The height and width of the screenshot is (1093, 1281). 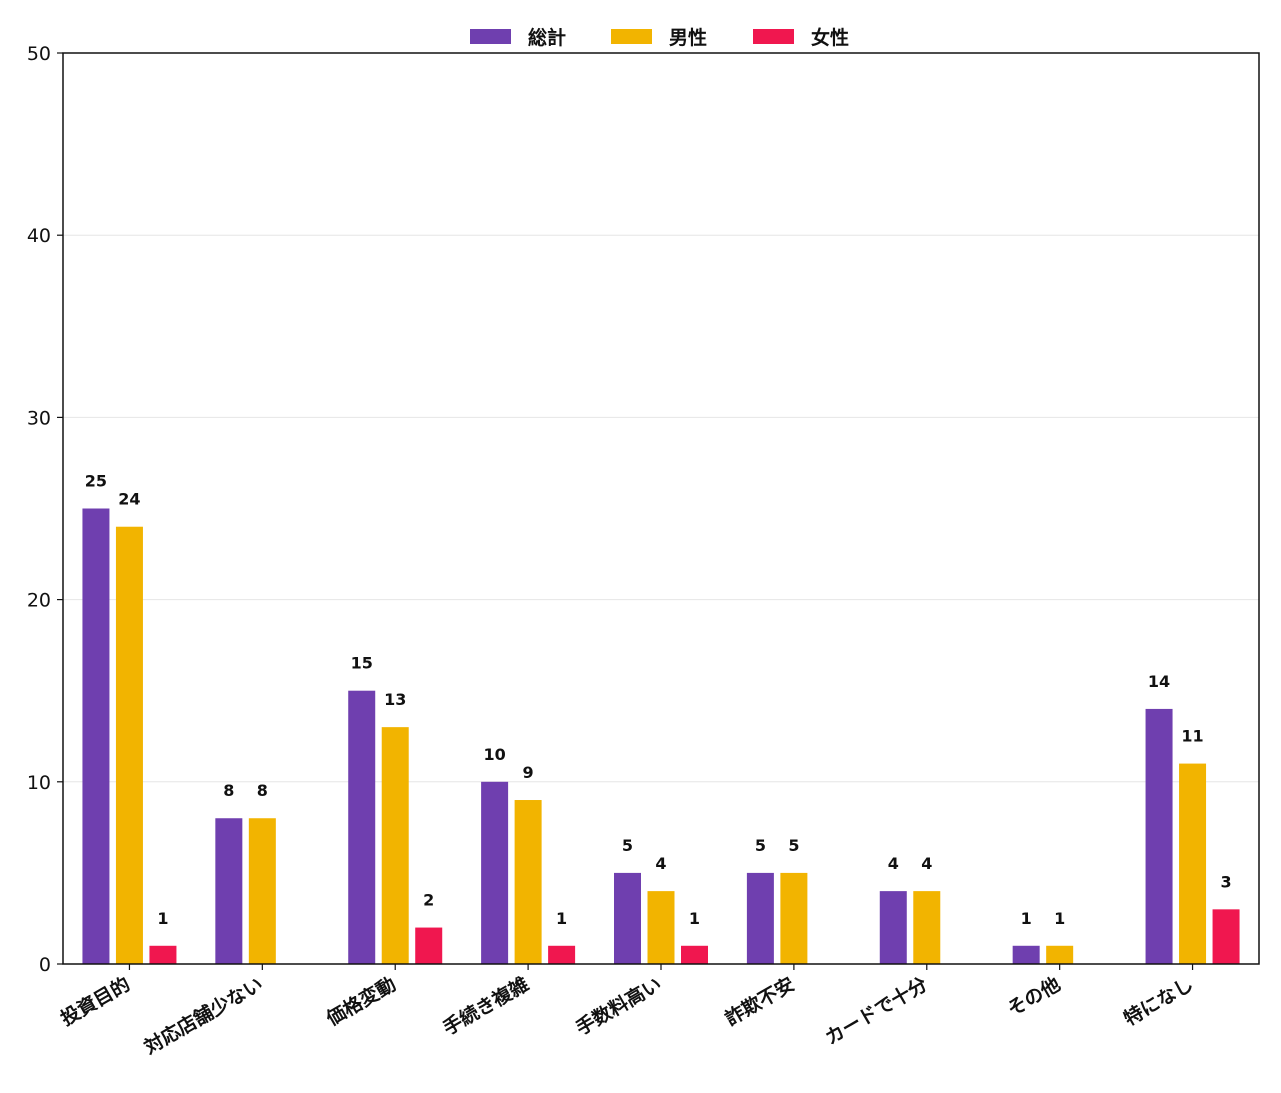 What do you see at coordinates (361, 1001) in the screenshot?
I see `x-tick-label: 価格変動` at bounding box center [361, 1001].